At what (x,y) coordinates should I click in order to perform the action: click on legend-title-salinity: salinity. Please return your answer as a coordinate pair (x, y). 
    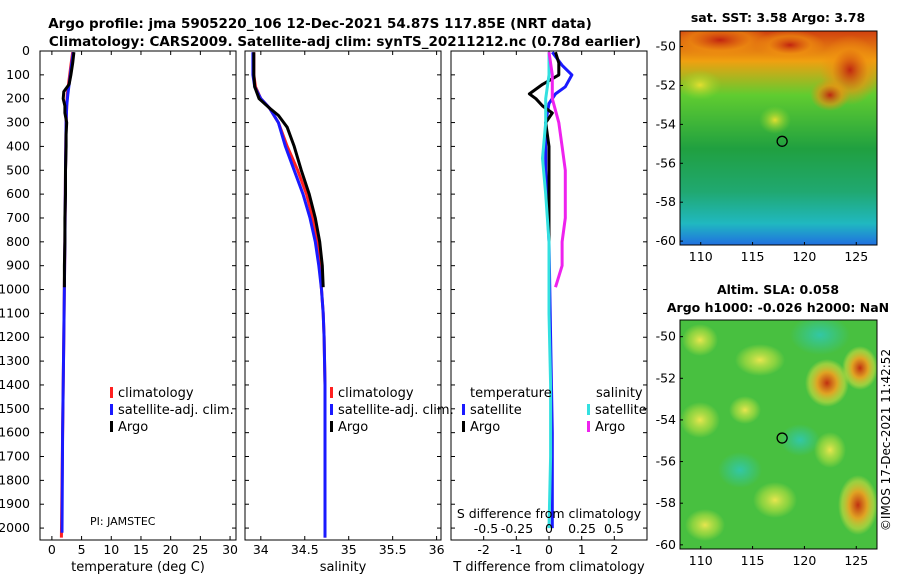
    Looking at the image, I should click on (619, 393).